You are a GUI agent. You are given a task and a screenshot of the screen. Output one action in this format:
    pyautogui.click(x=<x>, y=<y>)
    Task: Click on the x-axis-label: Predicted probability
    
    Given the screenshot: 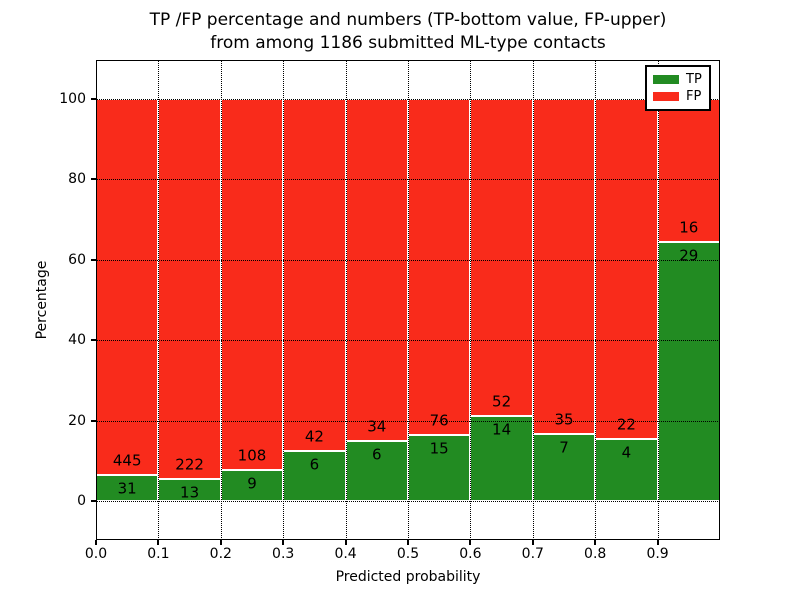 What is the action you would take?
    pyautogui.click(x=408, y=577)
    